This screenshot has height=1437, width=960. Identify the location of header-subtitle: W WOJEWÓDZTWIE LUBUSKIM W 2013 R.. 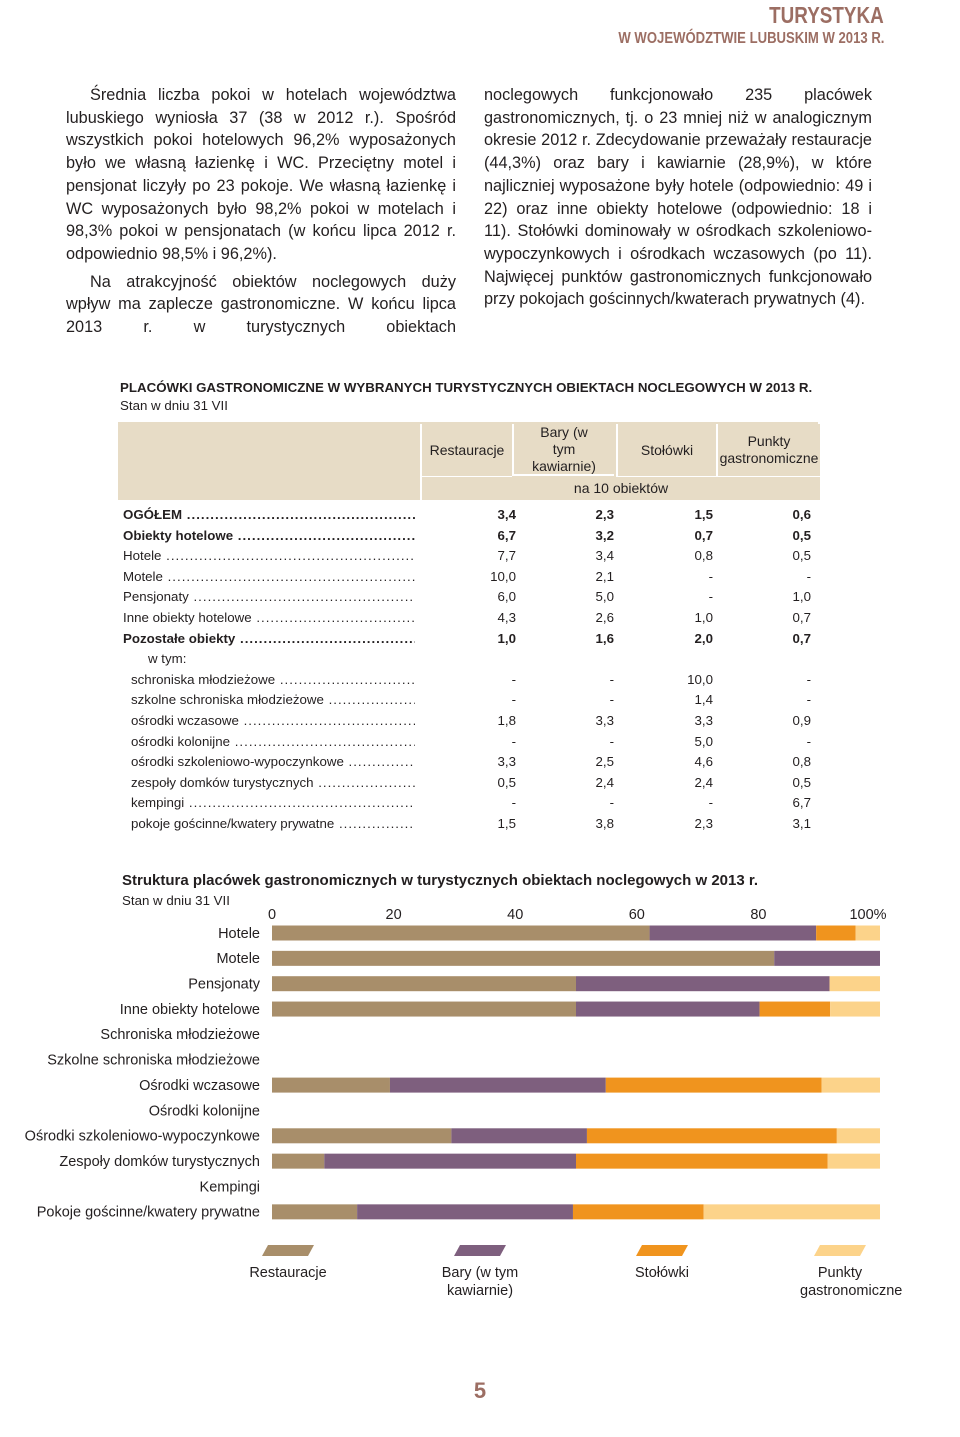
(750, 38).